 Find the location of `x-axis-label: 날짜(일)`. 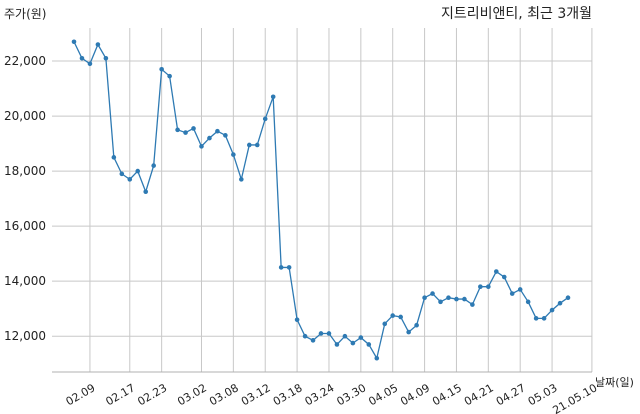

x-axis-label: 날짜(일) is located at coordinates (614, 382).